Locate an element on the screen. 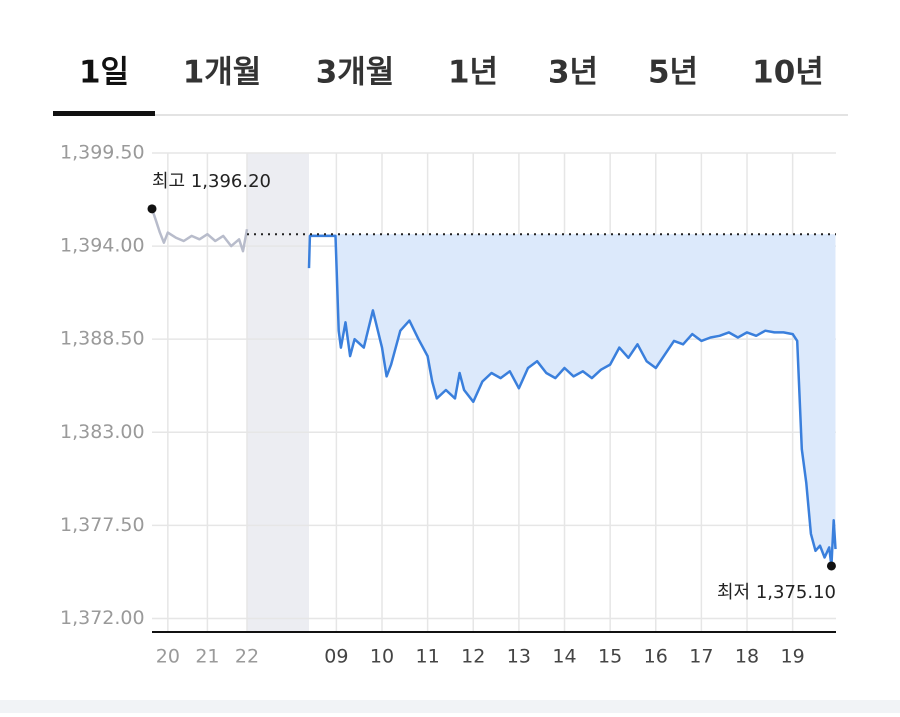 The image size is (900, 717). x-tick-label: 12 is located at coordinates (473, 657).